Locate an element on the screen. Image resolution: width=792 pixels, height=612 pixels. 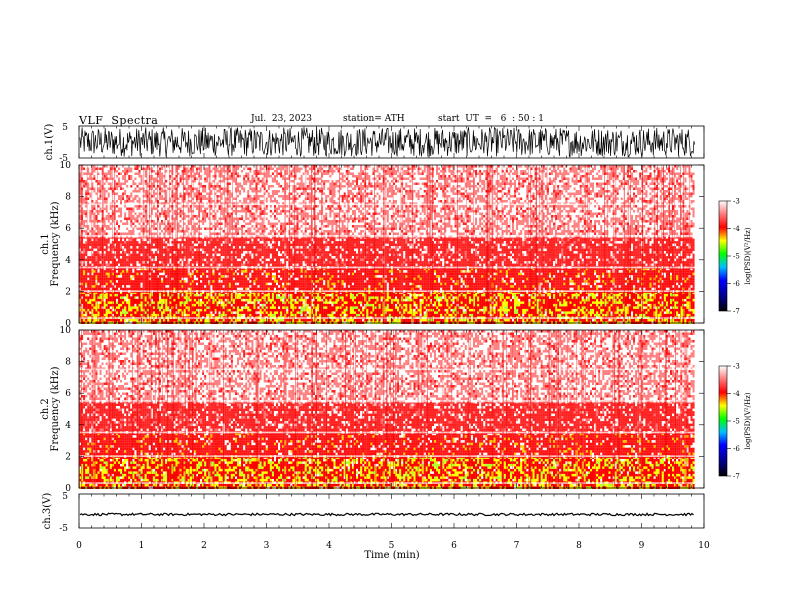
ch1-waveform-line is located at coordinates (387, 141).